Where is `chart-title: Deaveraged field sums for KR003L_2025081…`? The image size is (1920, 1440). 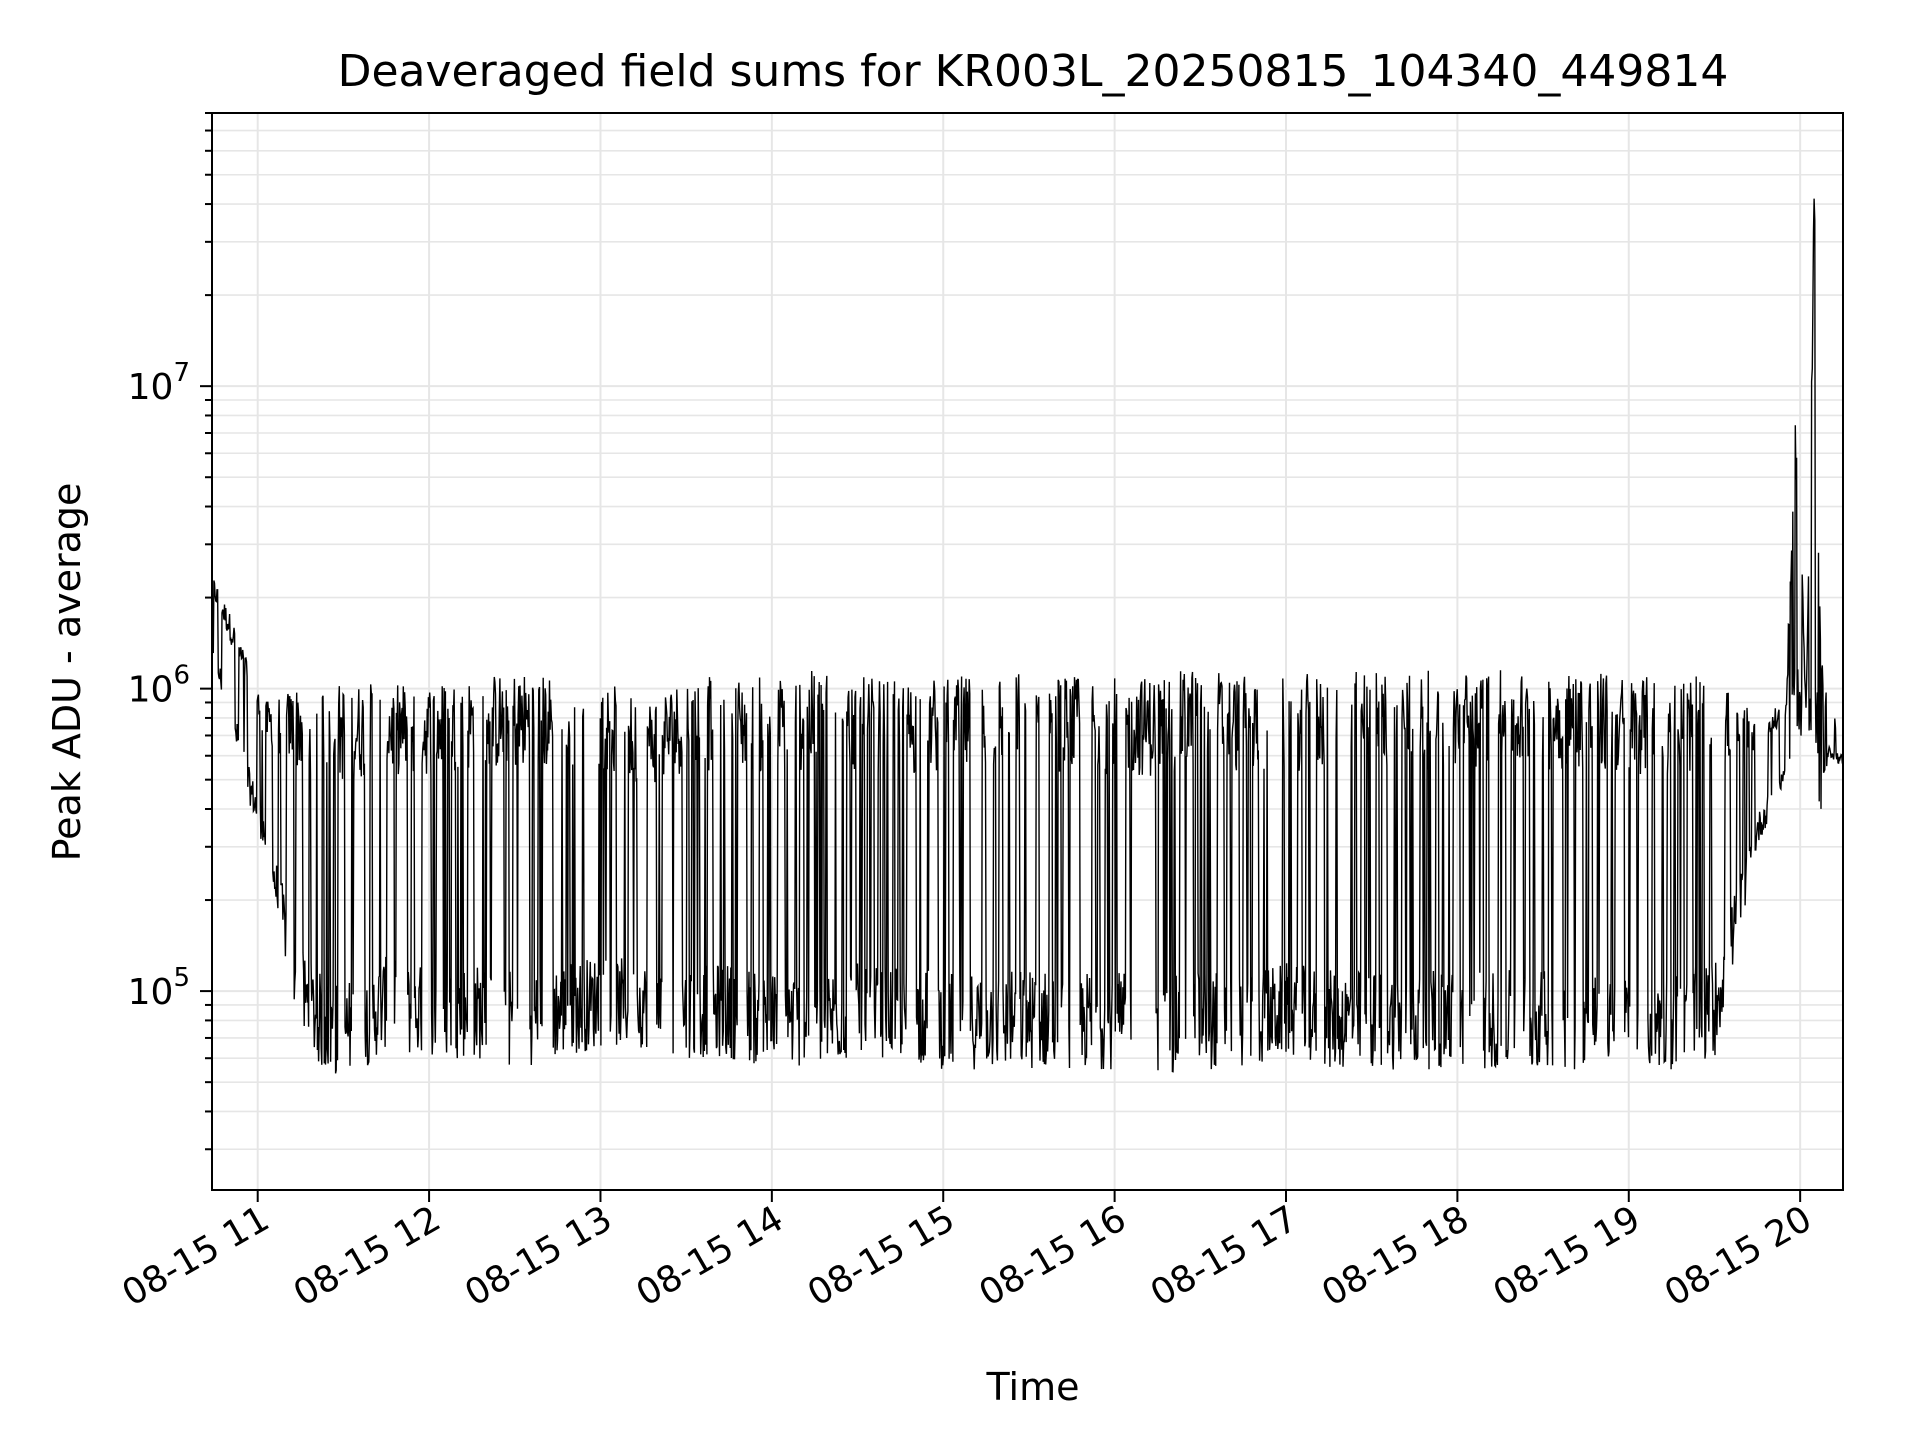 chart-title: Deaveraged field sums for KR003L_2025081… is located at coordinates (1033, 71).